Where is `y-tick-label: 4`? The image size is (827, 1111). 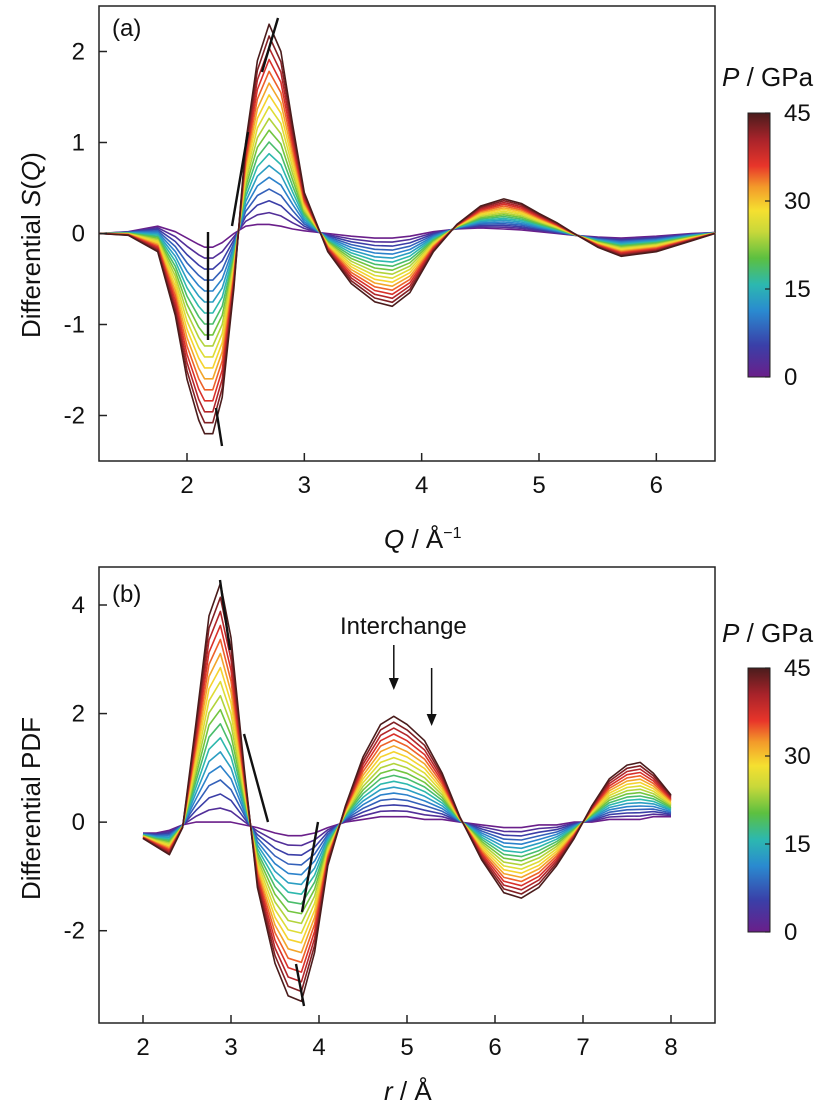
y-tick-label: 4 is located at coordinates (78, 605).